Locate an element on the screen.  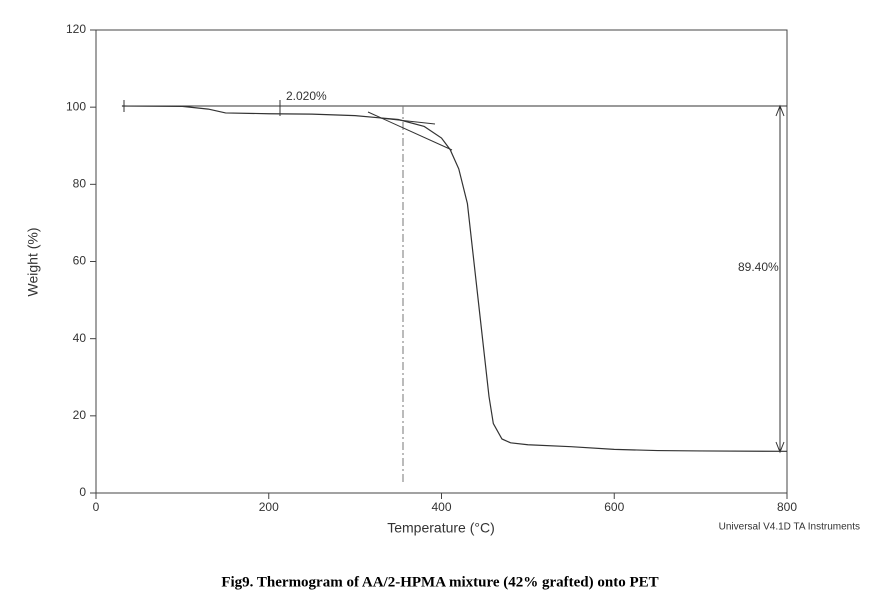
y-tick-label: 120 is located at coordinates (76, 29).